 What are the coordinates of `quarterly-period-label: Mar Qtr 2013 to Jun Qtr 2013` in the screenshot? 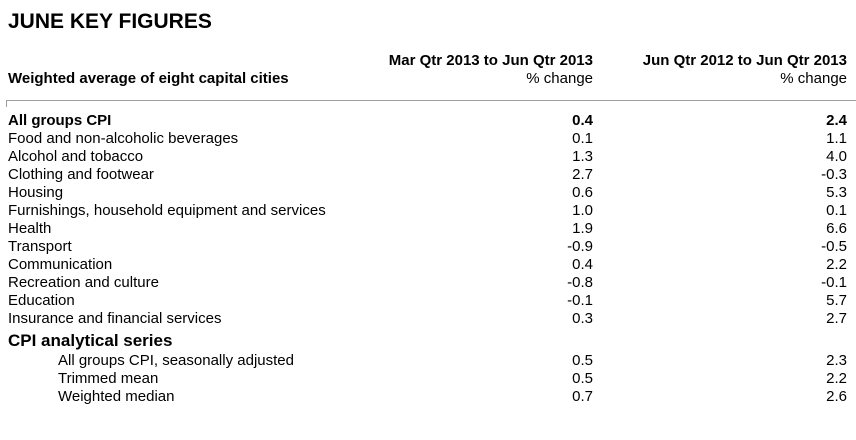 It's located at (490, 60).